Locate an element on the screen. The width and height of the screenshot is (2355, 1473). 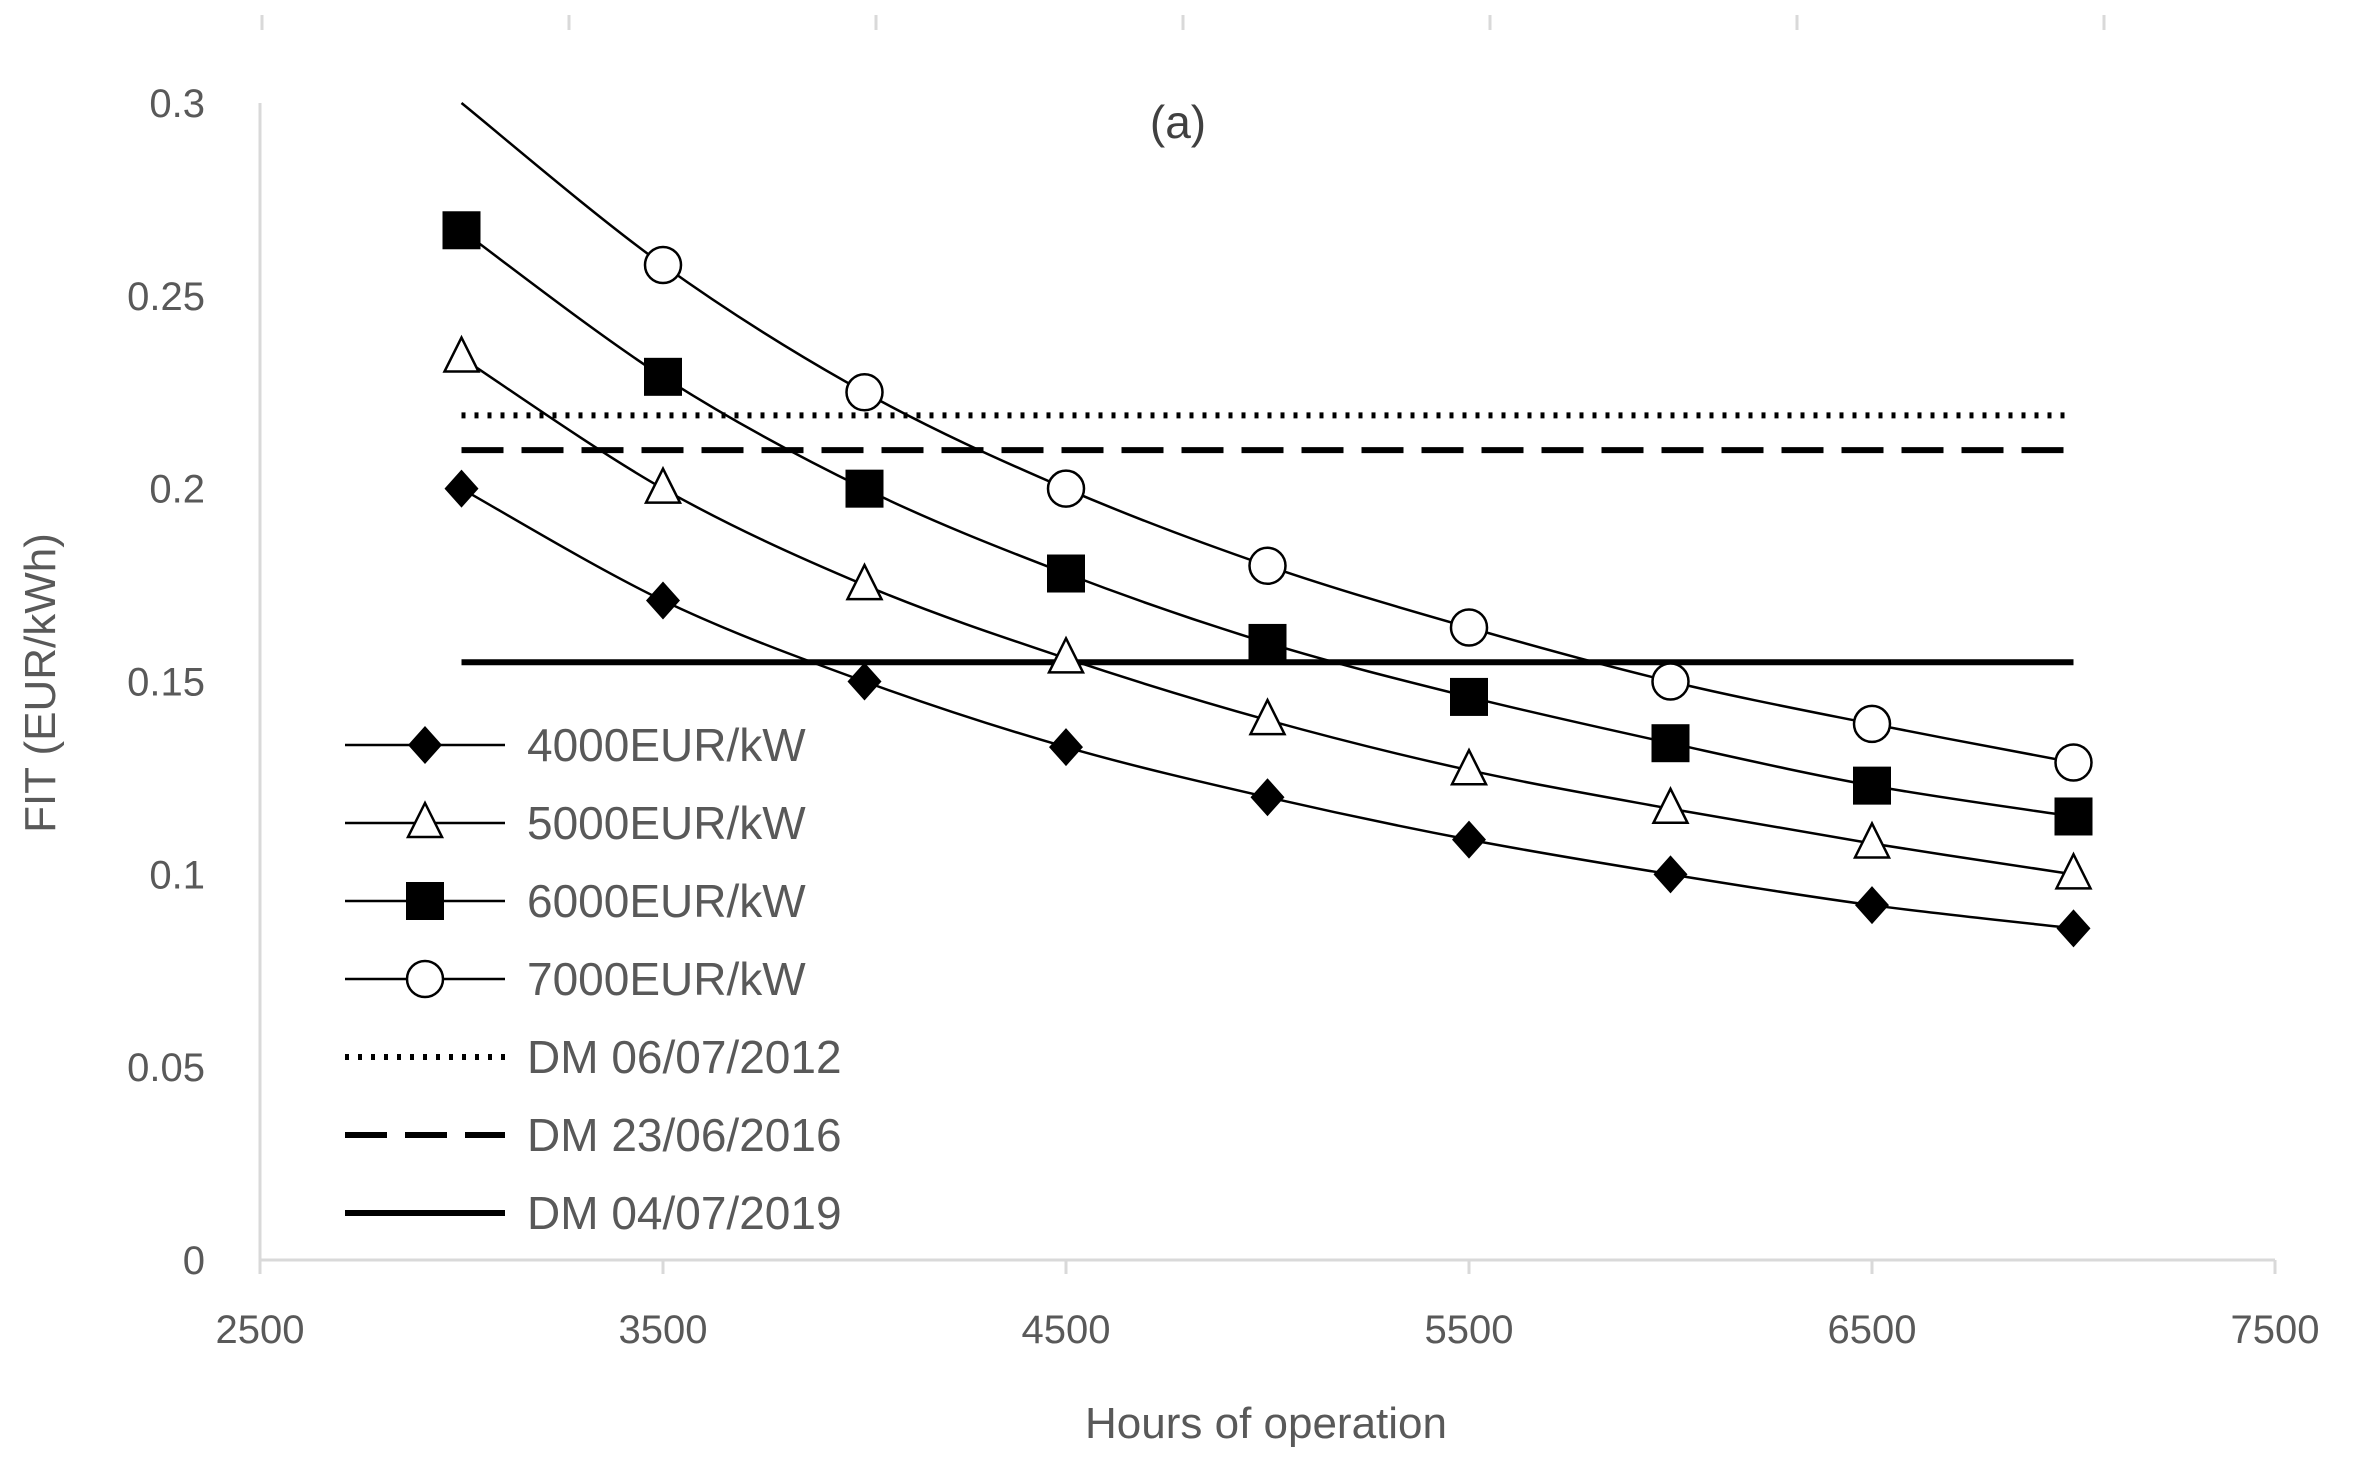
y-axis-ticks: 0 0.05 0.1 0.15 0.2 0.25 0.3 is located at coordinates (166, 682).